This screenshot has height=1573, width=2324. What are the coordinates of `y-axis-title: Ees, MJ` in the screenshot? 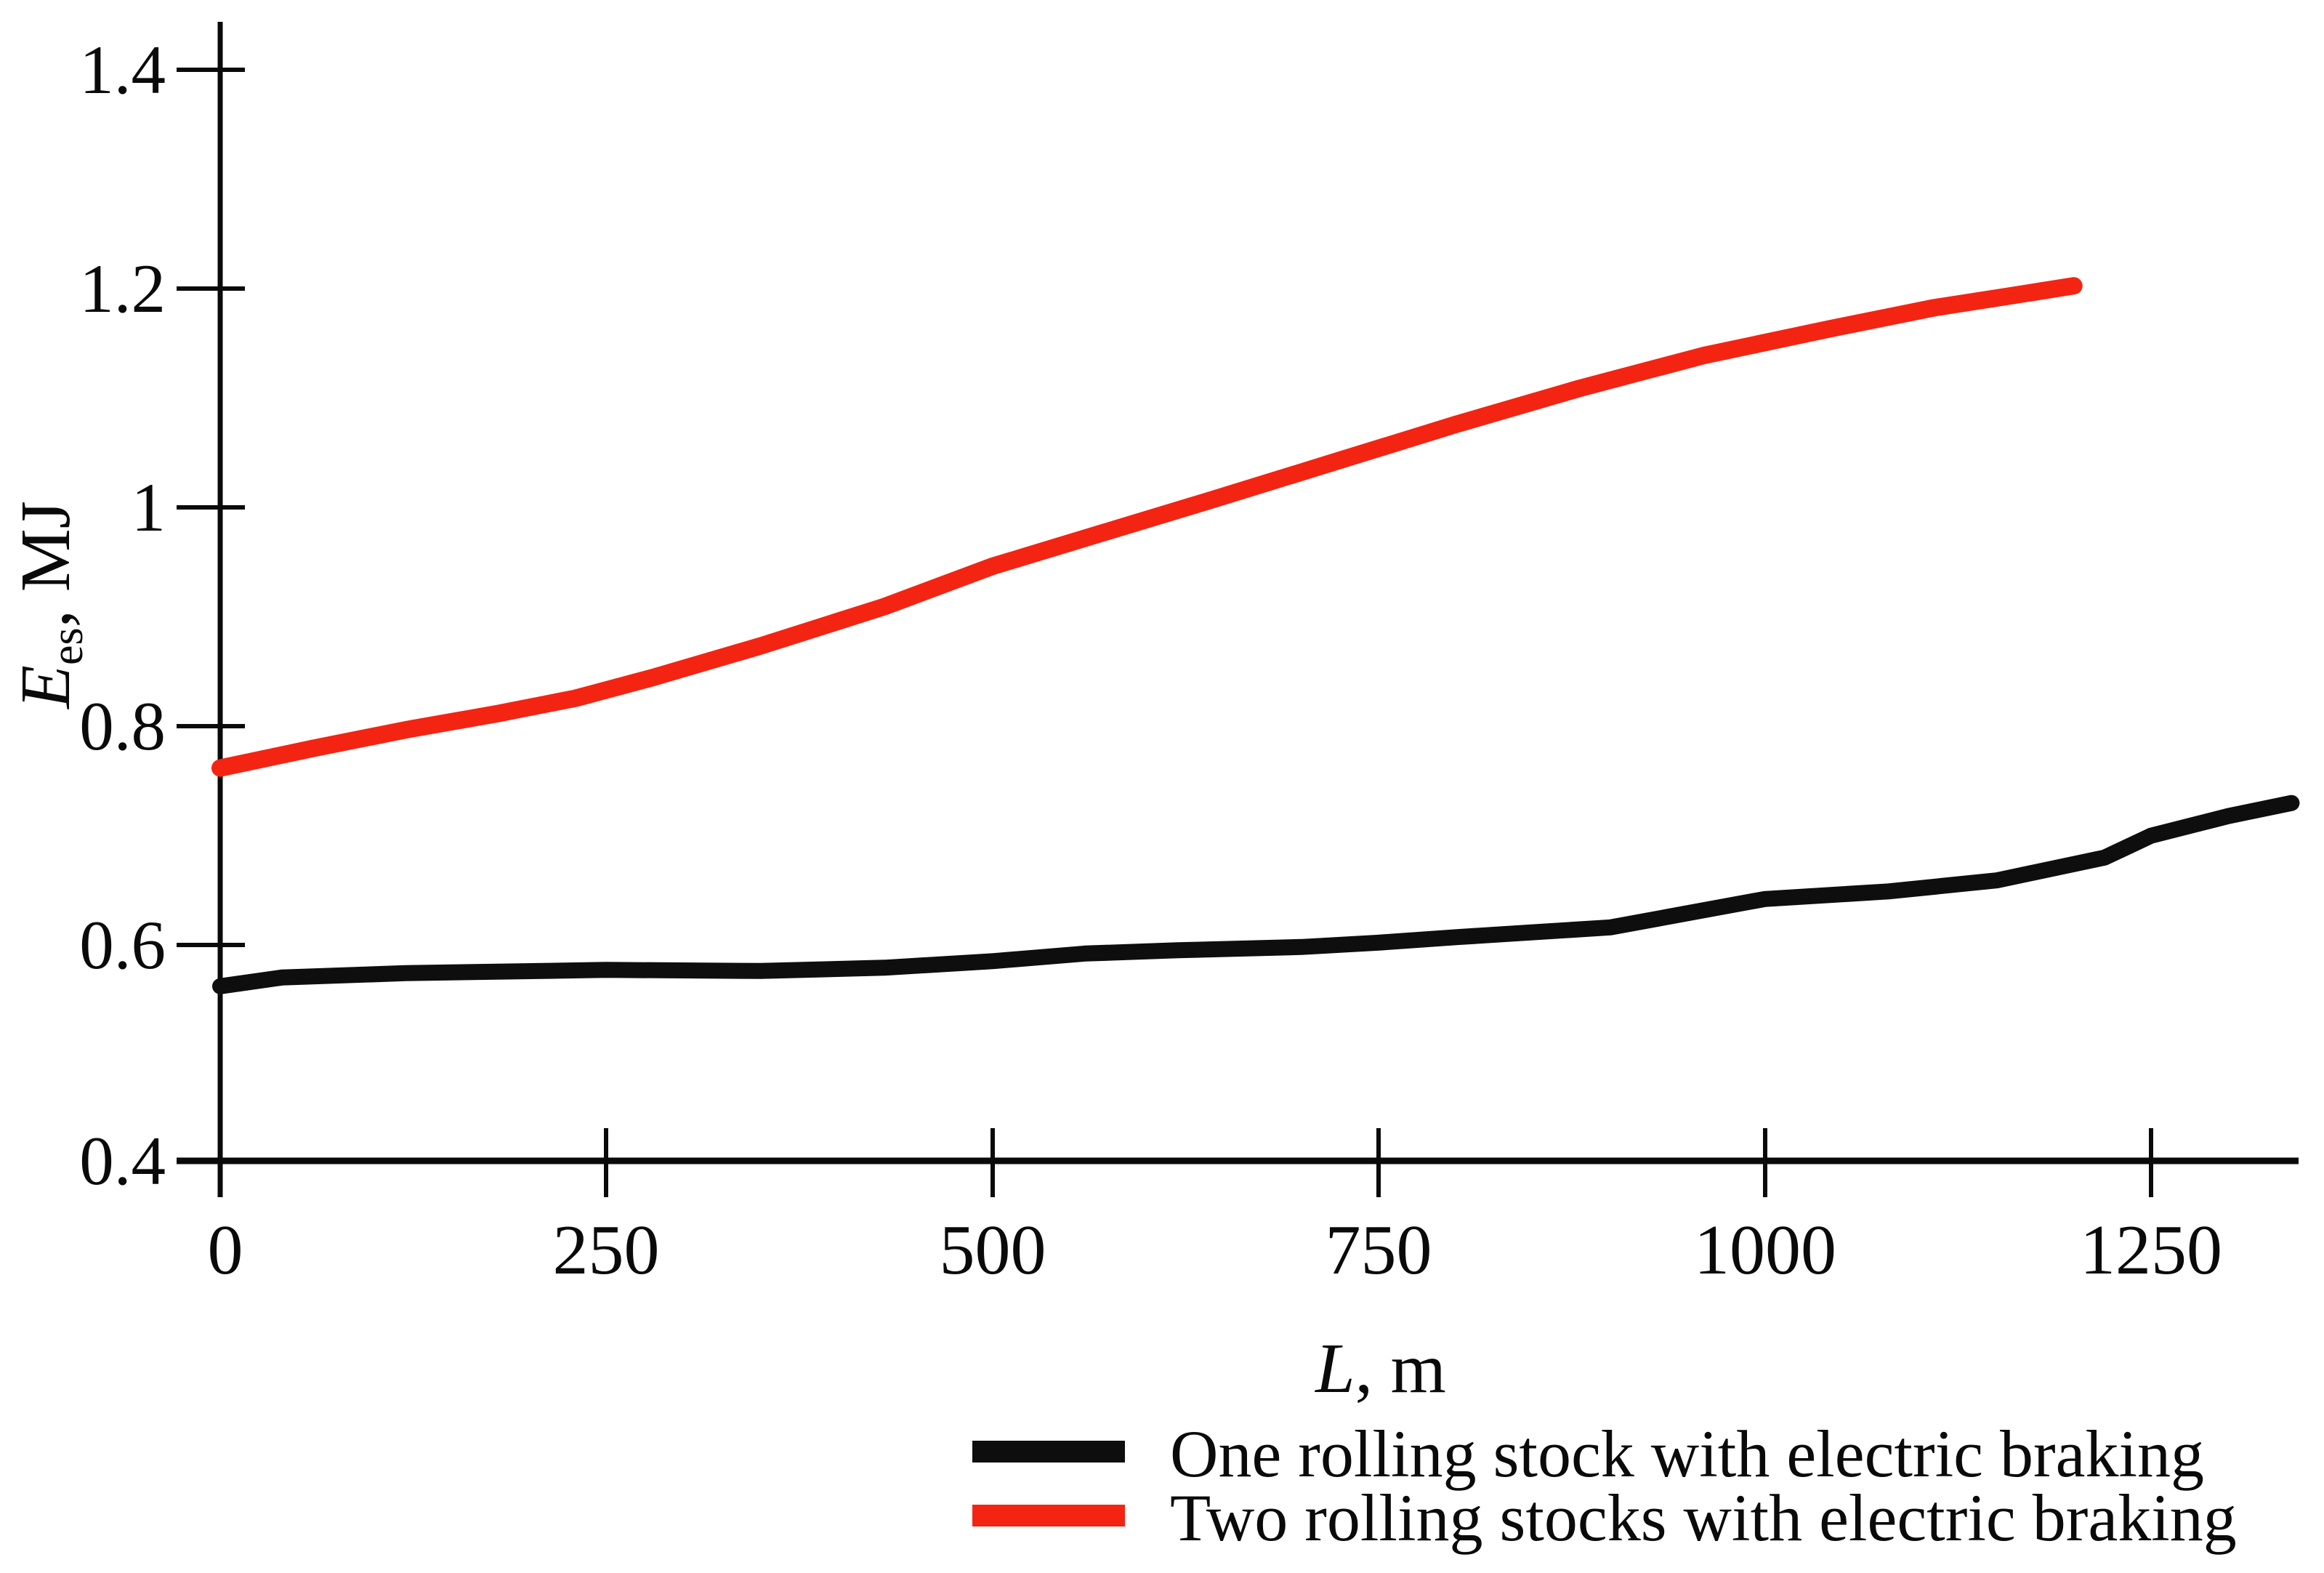 It's located at (50, 605).